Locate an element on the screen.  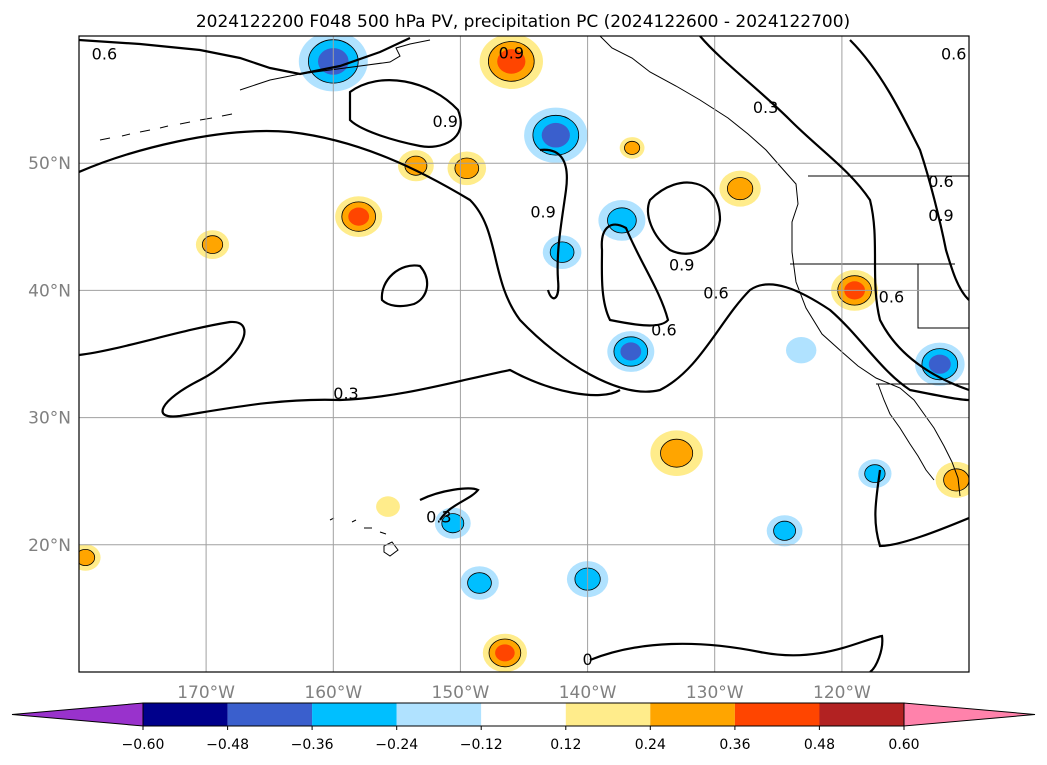
colorbar-tick-label: −0.48 is located at coordinates (227, 745).